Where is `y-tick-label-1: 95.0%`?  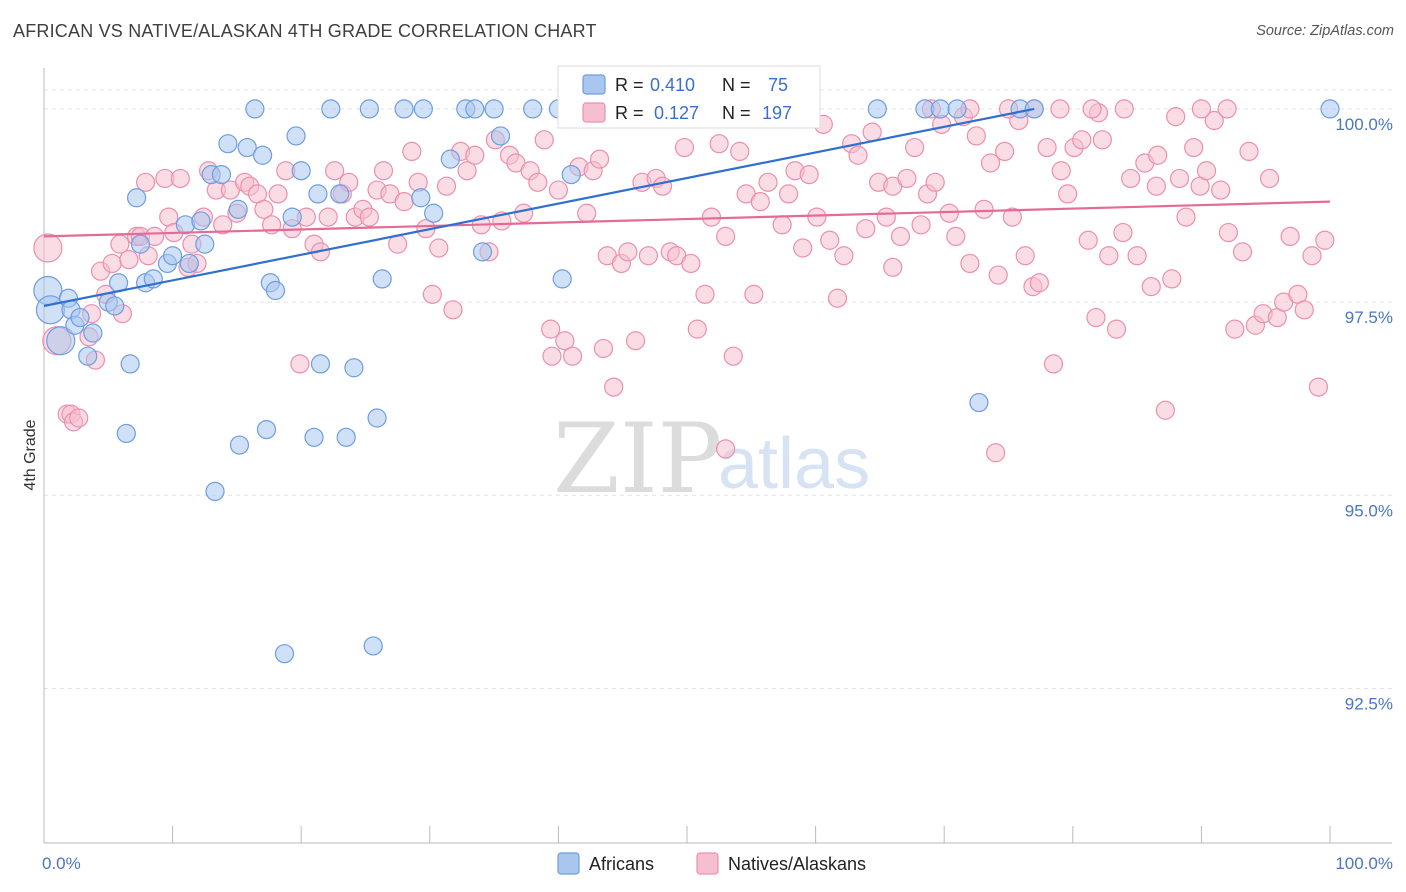 y-tick-label-1: 95.0% is located at coordinates (1369, 510).